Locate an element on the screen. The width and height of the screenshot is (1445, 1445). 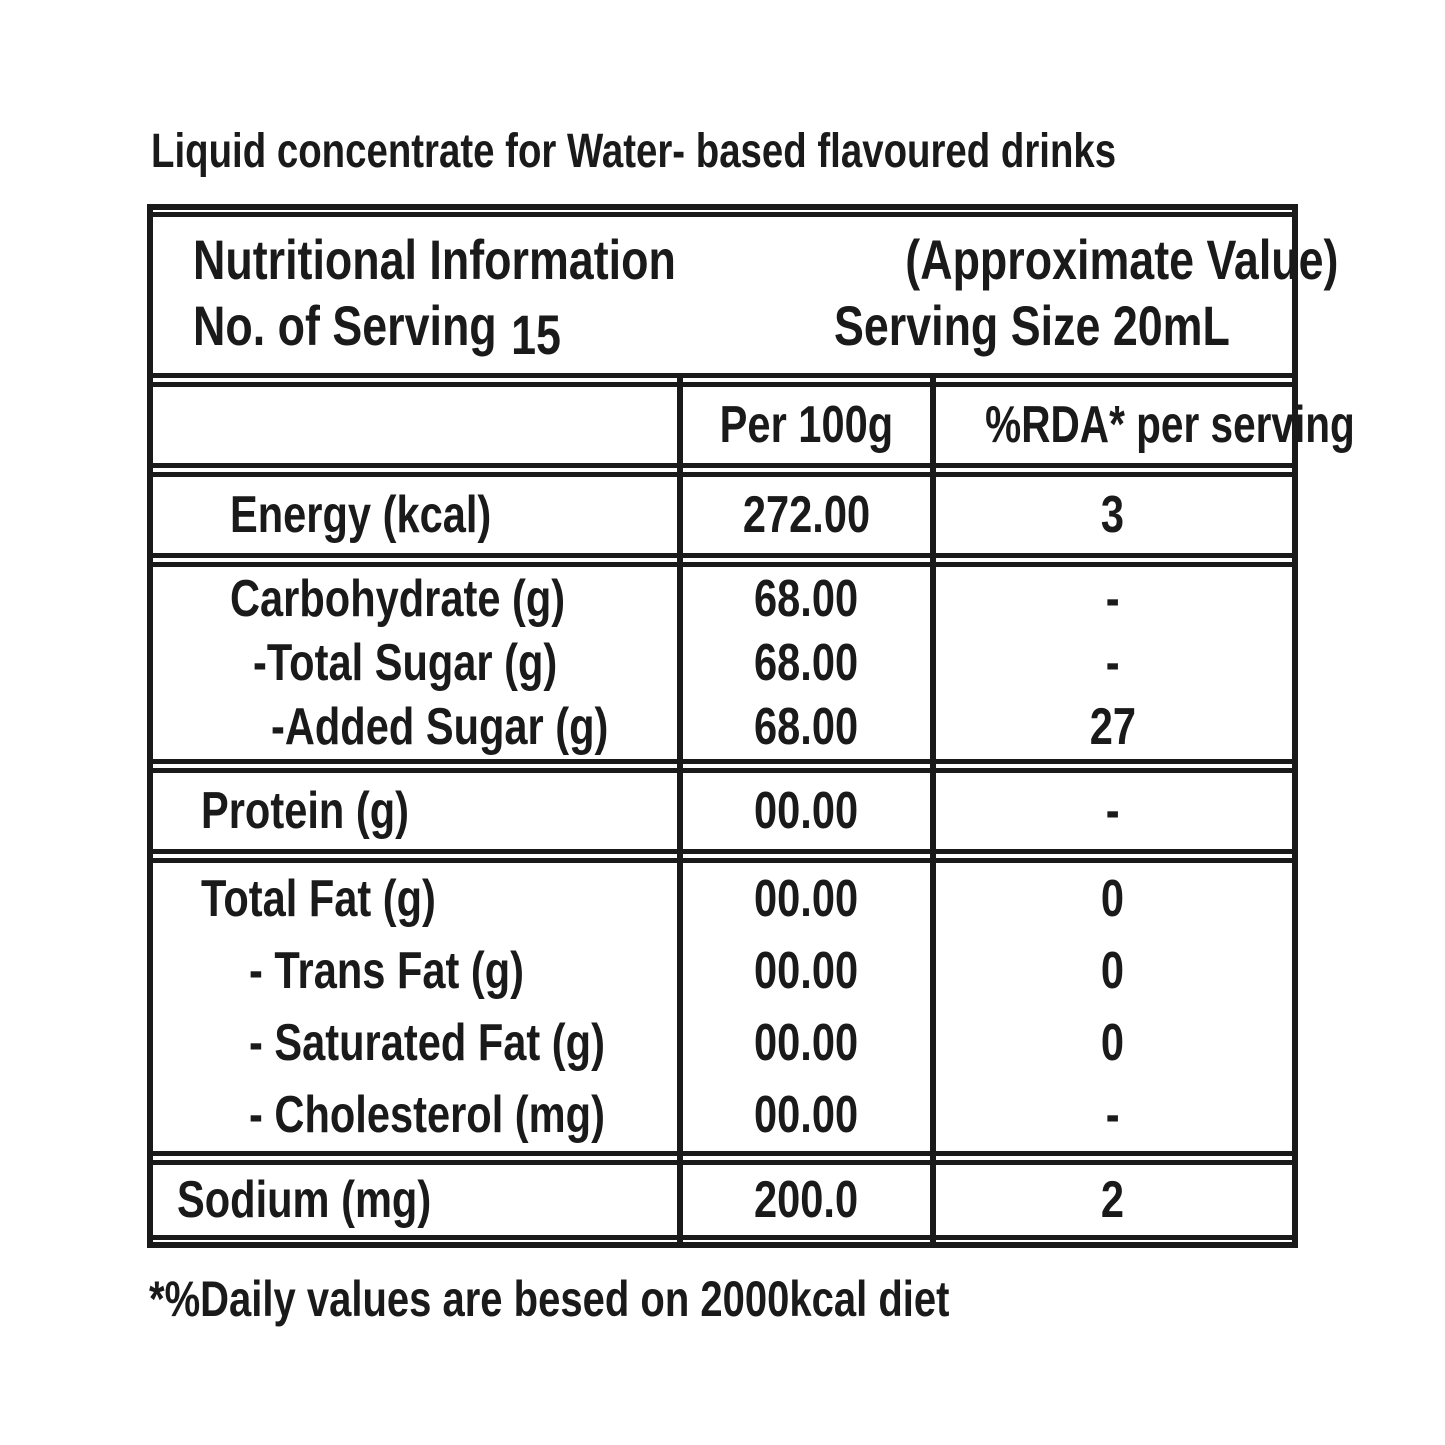
table-row: Carbohydrate (g) 68.00 - is located at coordinates (722, 599).